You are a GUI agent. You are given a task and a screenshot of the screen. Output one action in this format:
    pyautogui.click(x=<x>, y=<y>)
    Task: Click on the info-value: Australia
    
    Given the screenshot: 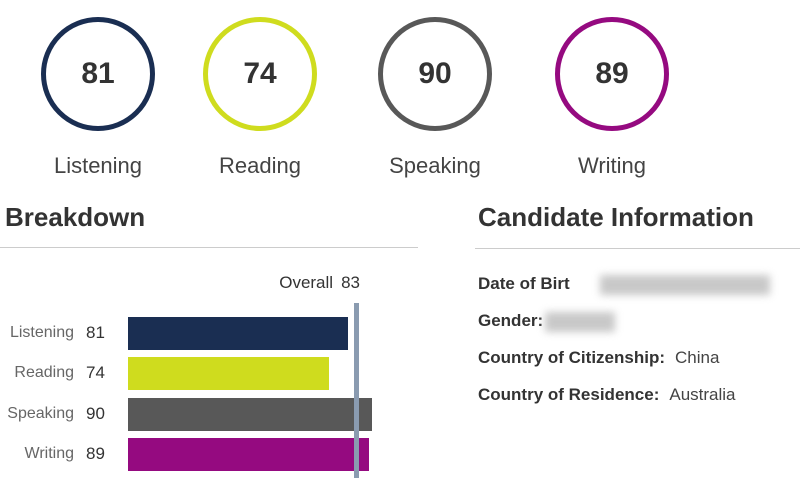 What is the action you would take?
    pyautogui.click(x=702, y=394)
    